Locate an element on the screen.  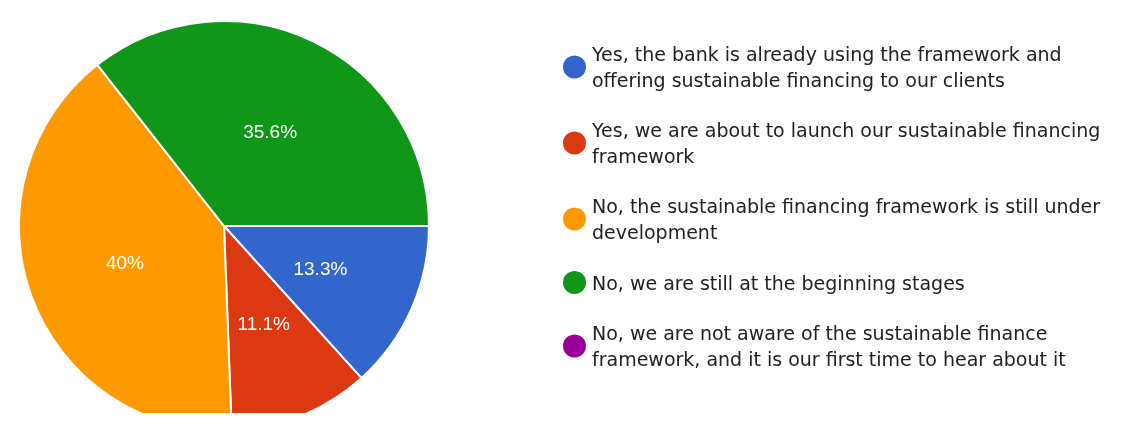
data-label: 13.3% is located at coordinates (320, 269).